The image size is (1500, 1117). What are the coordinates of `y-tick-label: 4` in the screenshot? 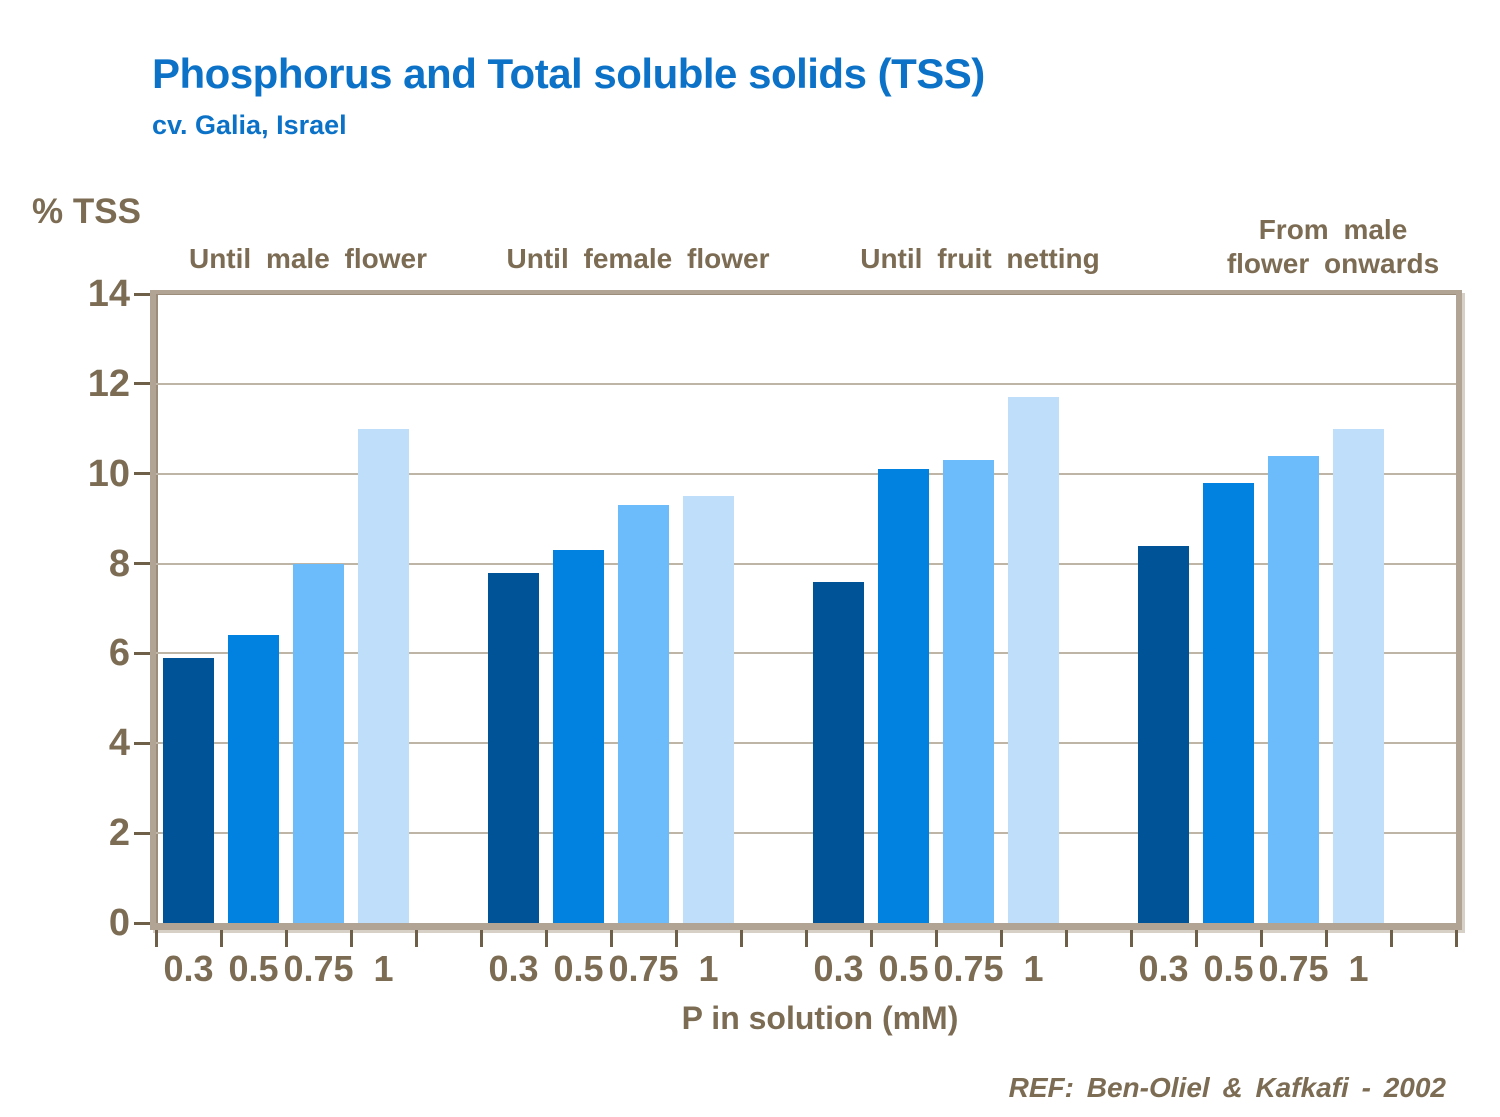 It's located at (119, 743).